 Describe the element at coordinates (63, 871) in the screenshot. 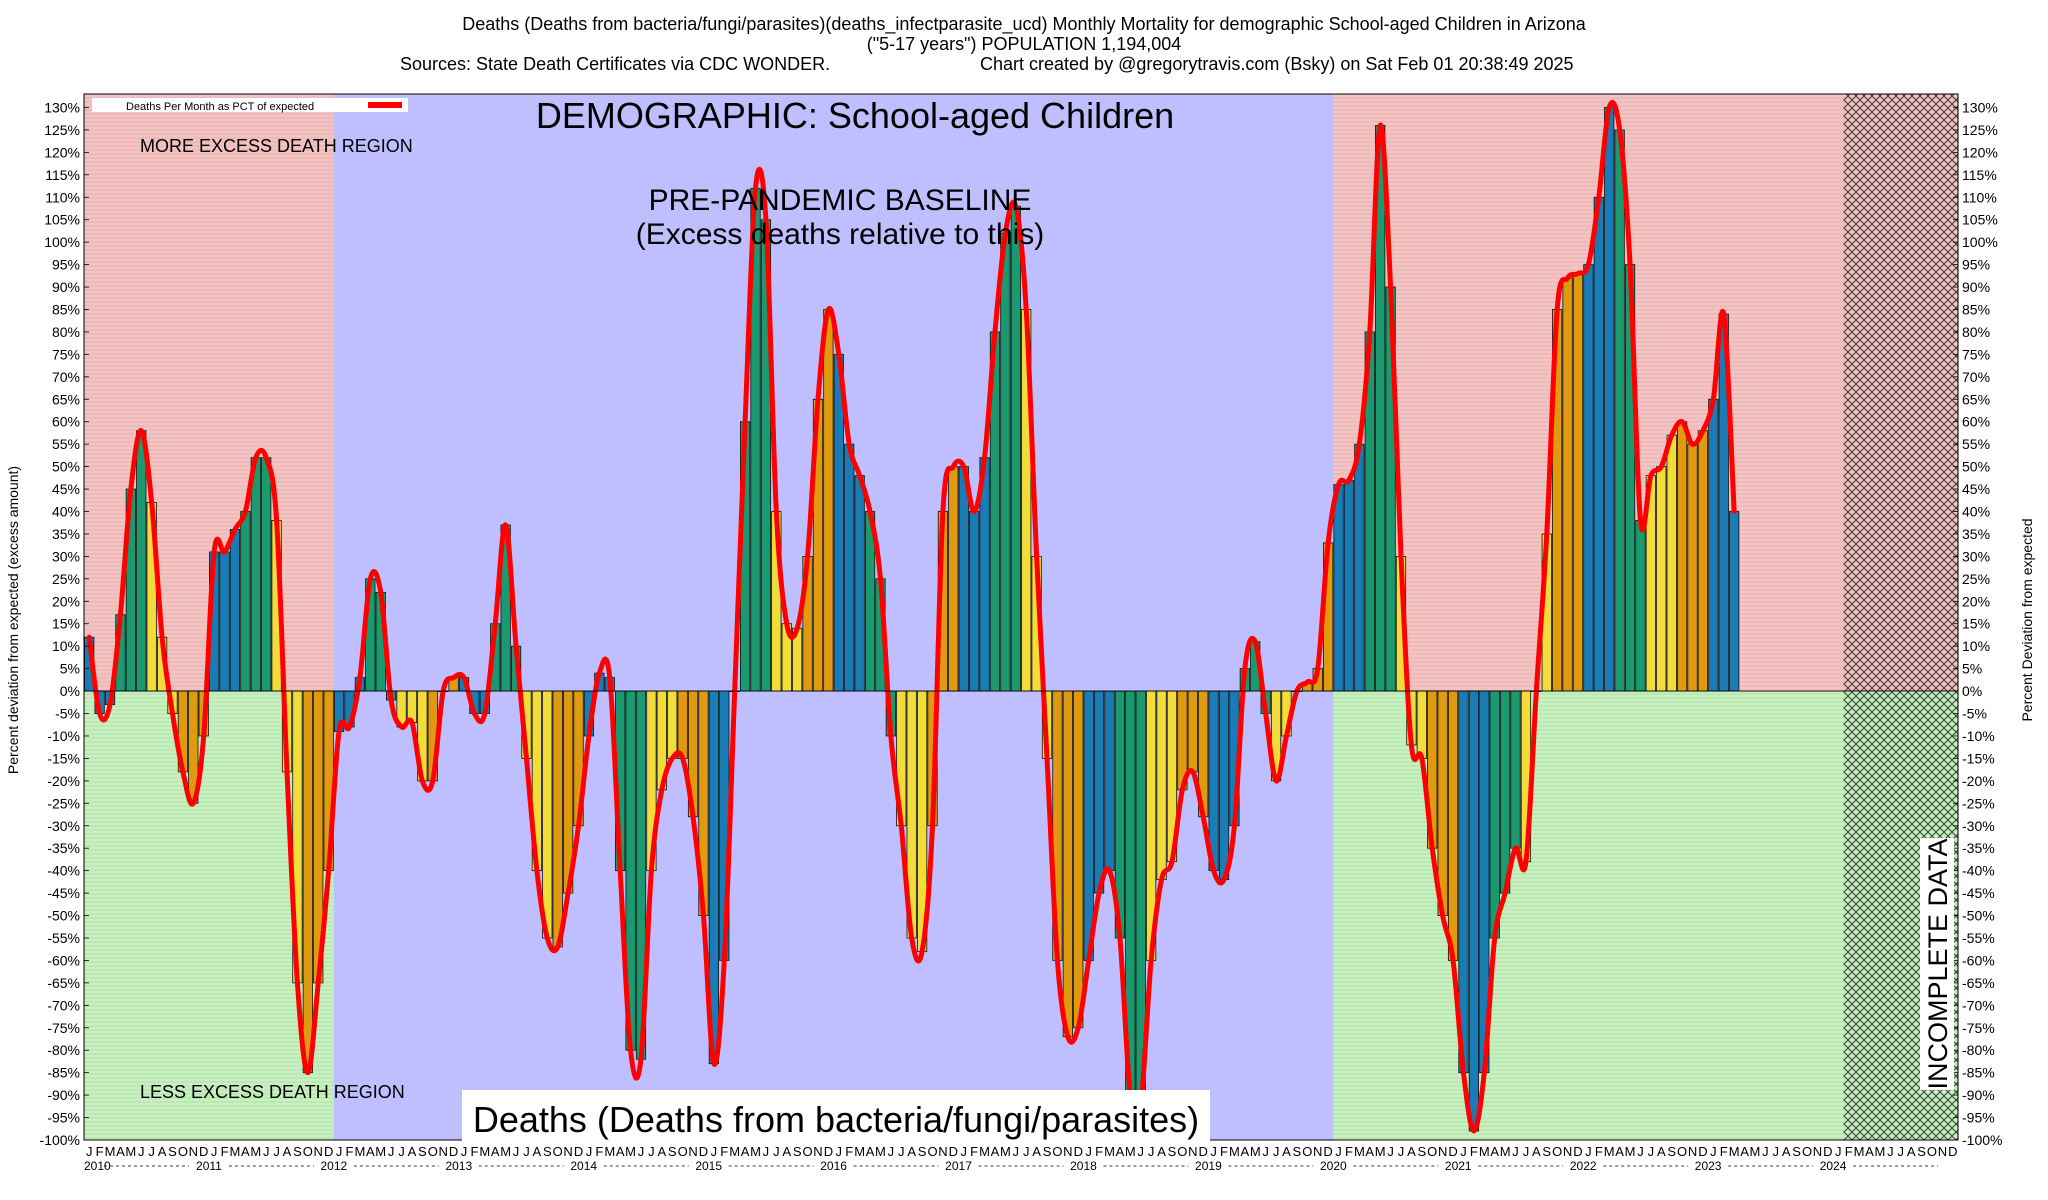

I see `y-tick-label: -40%` at that location.